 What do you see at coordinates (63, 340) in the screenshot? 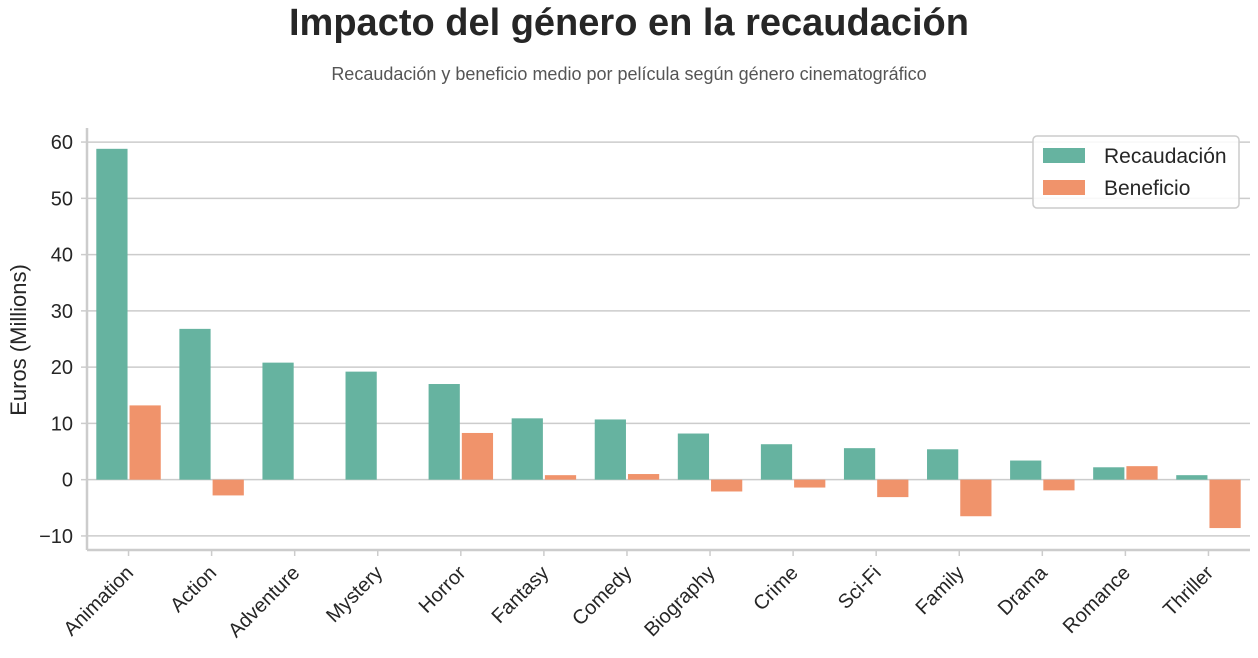
I see `y-tick-labels: −10 0 10 20 30 40 50 60` at bounding box center [63, 340].